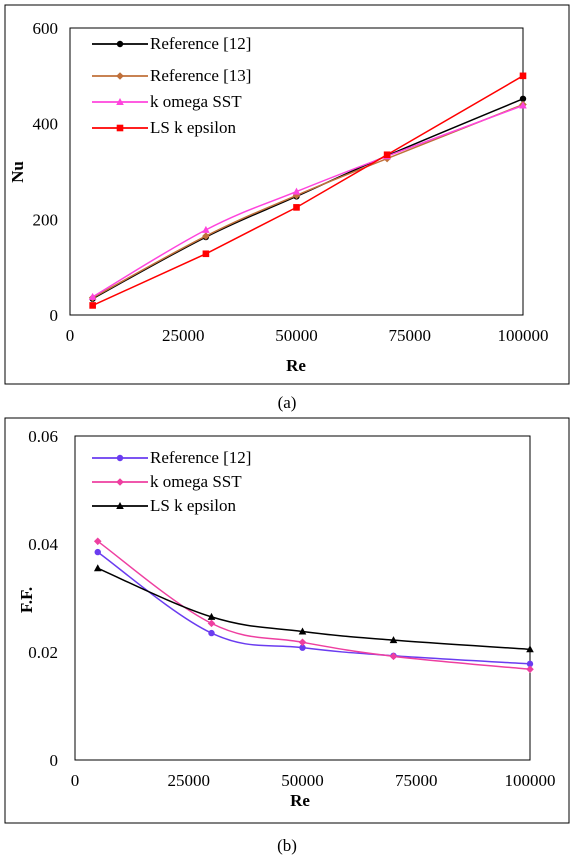 The image size is (574, 864). What do you see at coordinates (46, 124) in the screenshot?
I see `y-tick-label: 400` at bounding box center [46, 124].